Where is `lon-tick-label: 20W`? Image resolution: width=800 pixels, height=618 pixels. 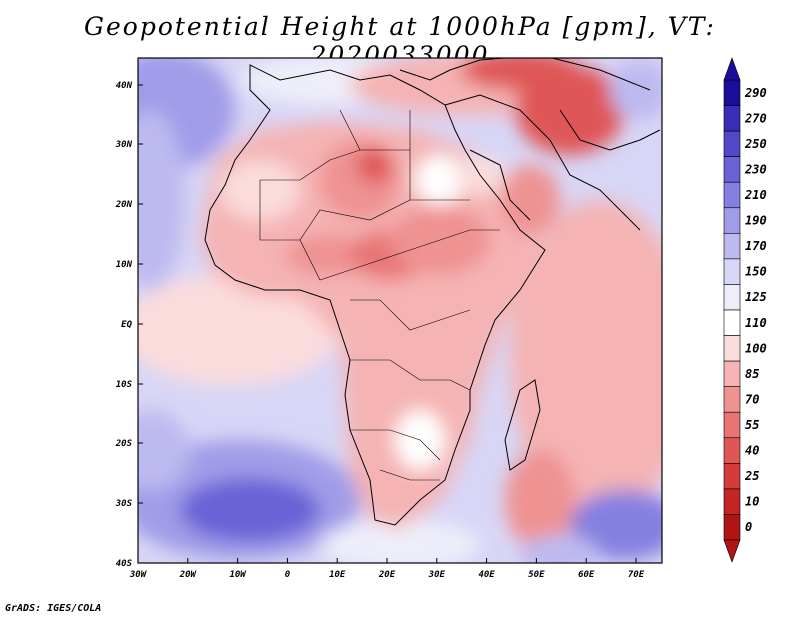 lon-tick-label: 20W is located at coordinates (188, 575).